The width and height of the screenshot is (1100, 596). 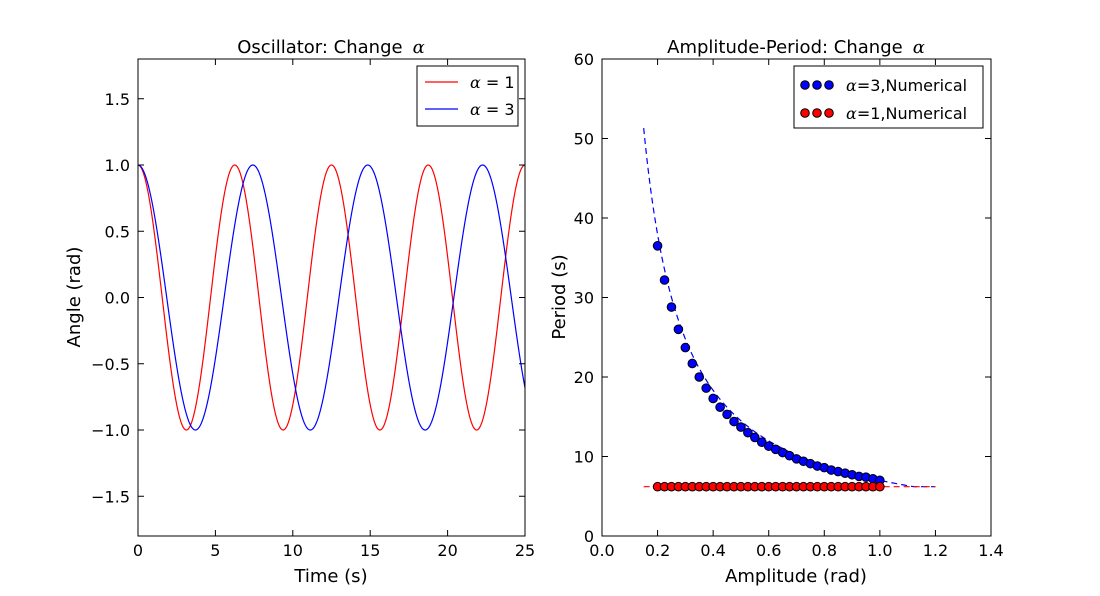 I want to click on oscillator-x-tick-label: 10, so click(x=293, y=550).